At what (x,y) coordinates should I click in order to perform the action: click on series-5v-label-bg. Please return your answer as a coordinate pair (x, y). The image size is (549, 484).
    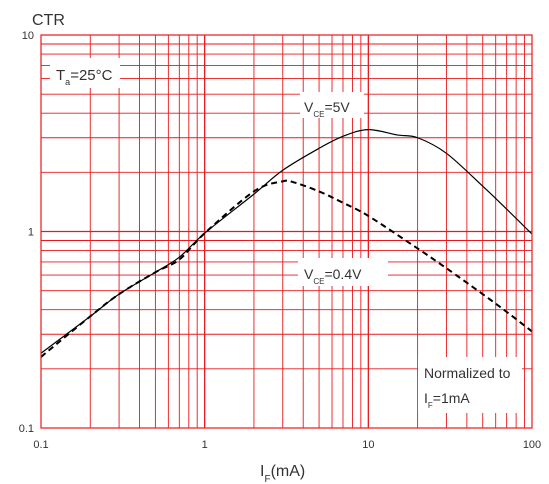
    Looking at the image, I should click on (332, 105).